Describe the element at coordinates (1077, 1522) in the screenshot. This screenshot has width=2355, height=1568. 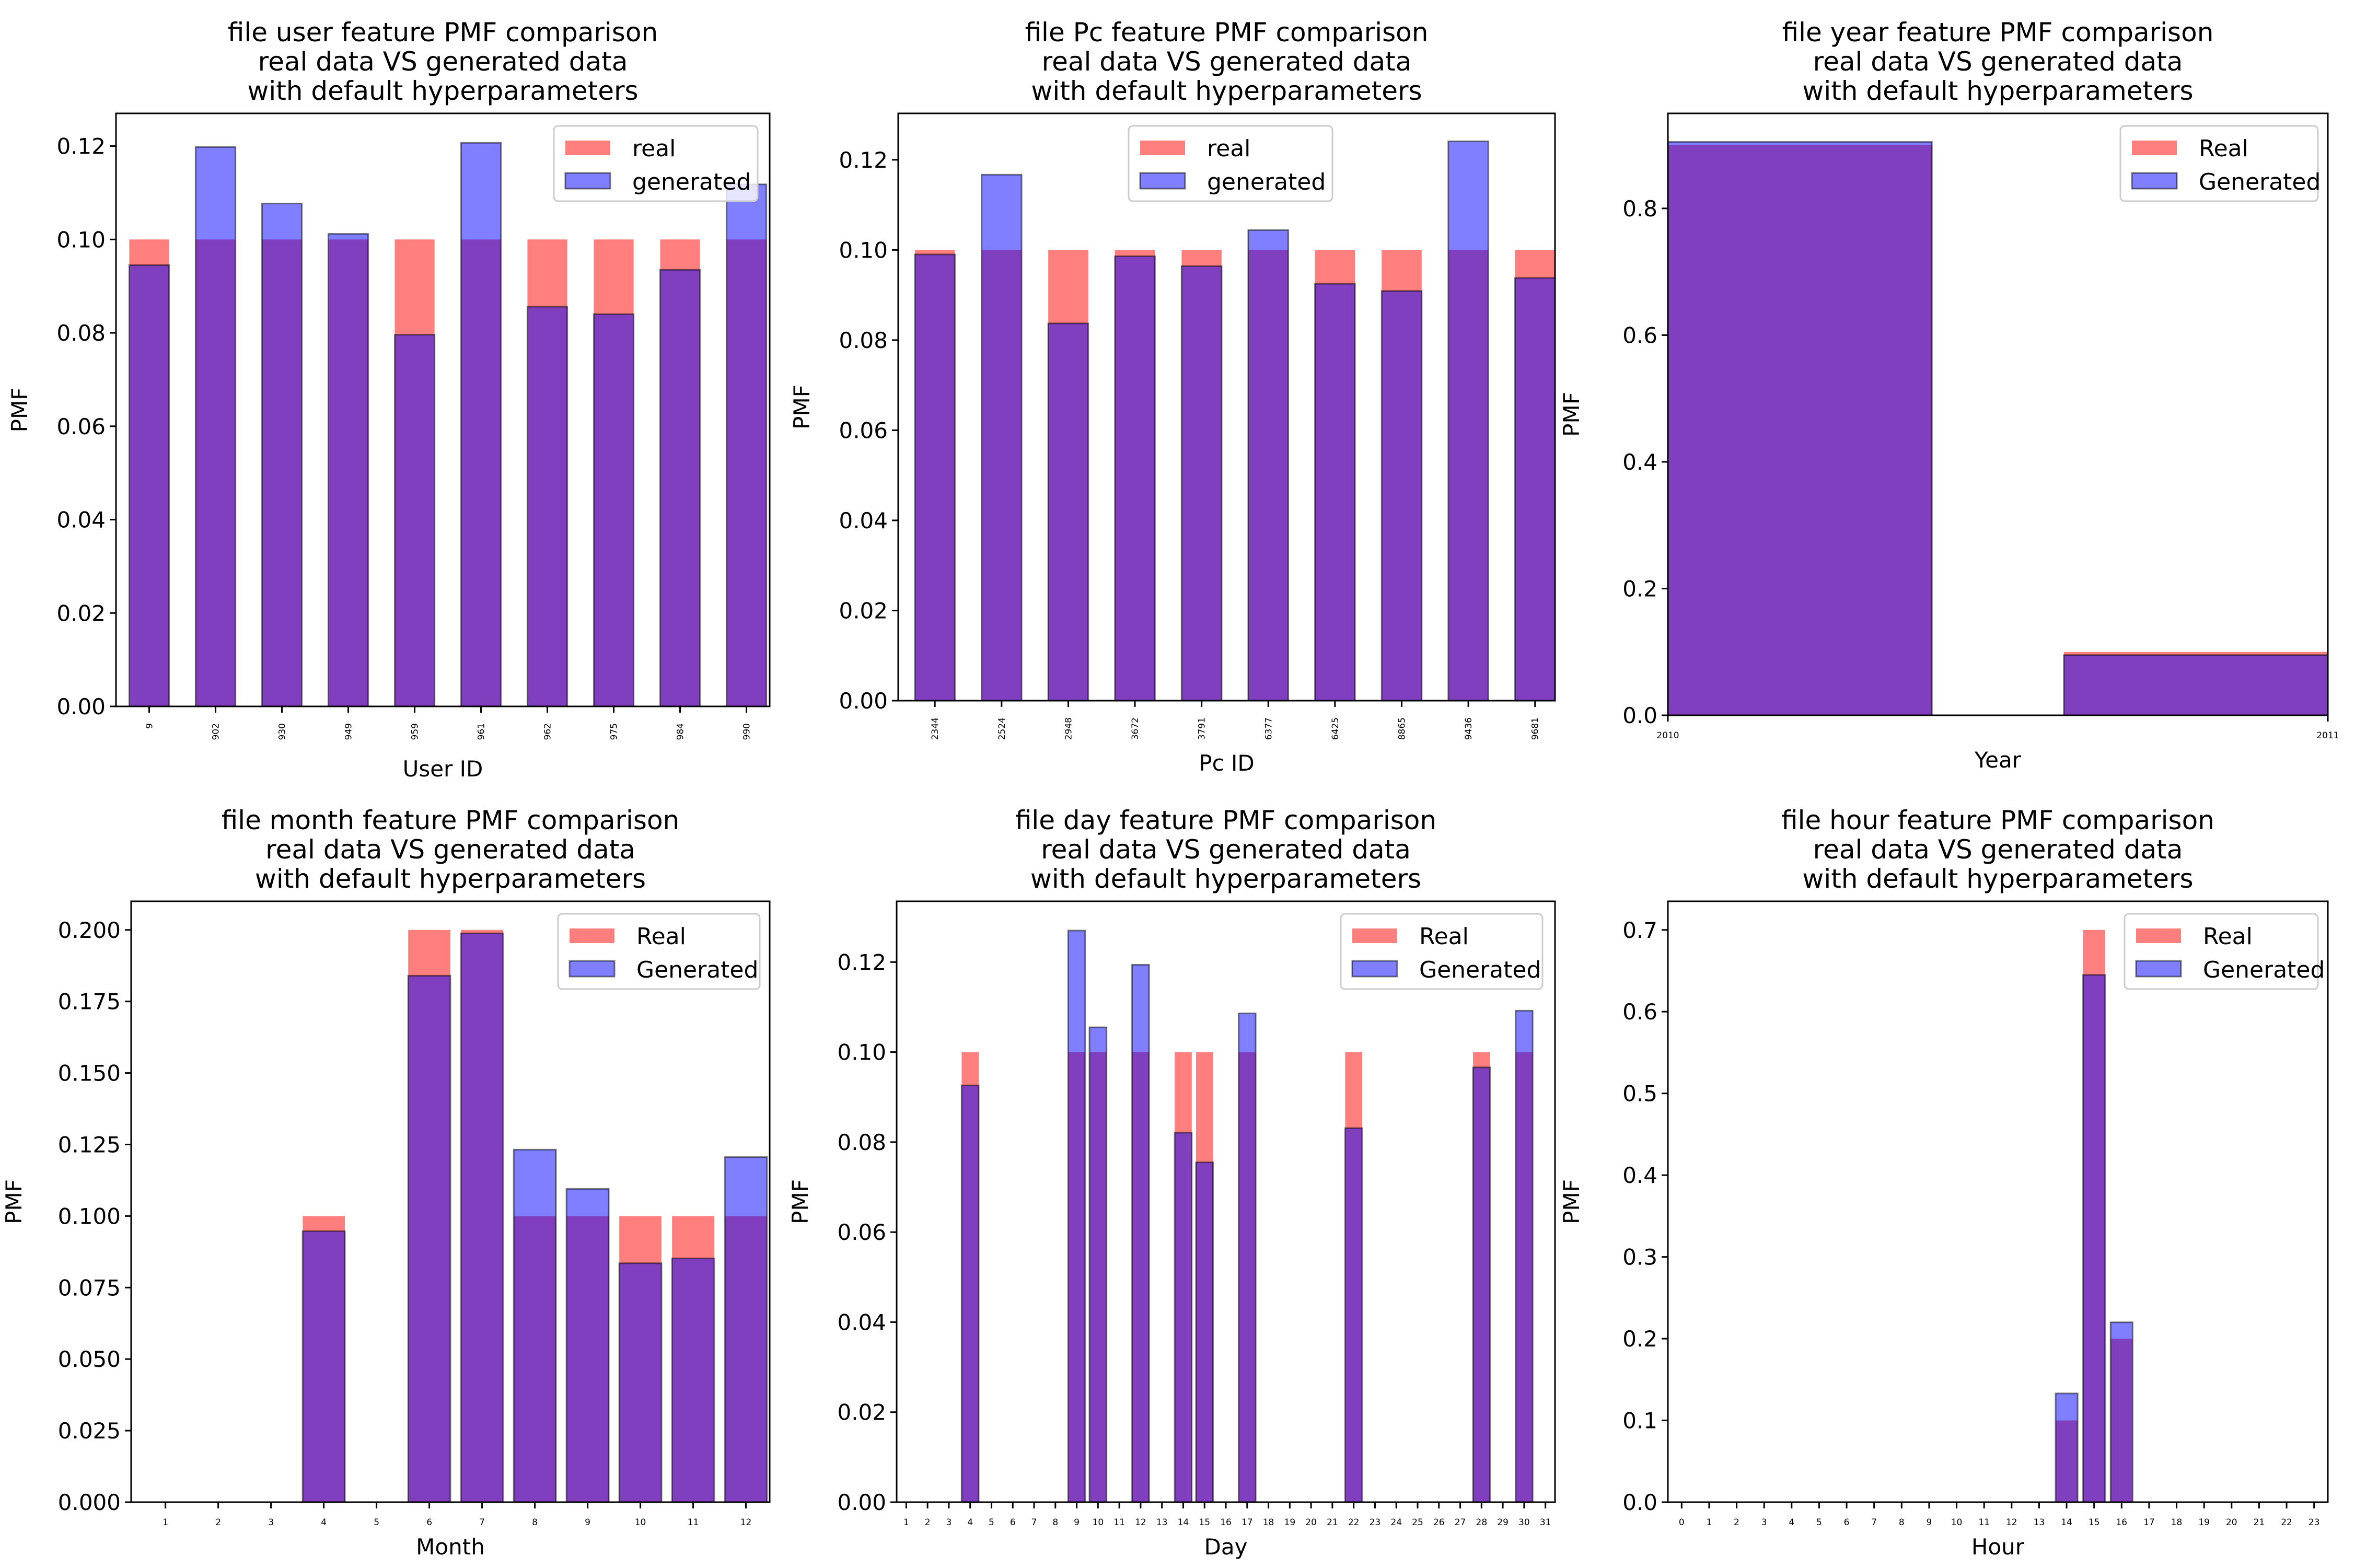
I see `xtick-label: 9` at that location.